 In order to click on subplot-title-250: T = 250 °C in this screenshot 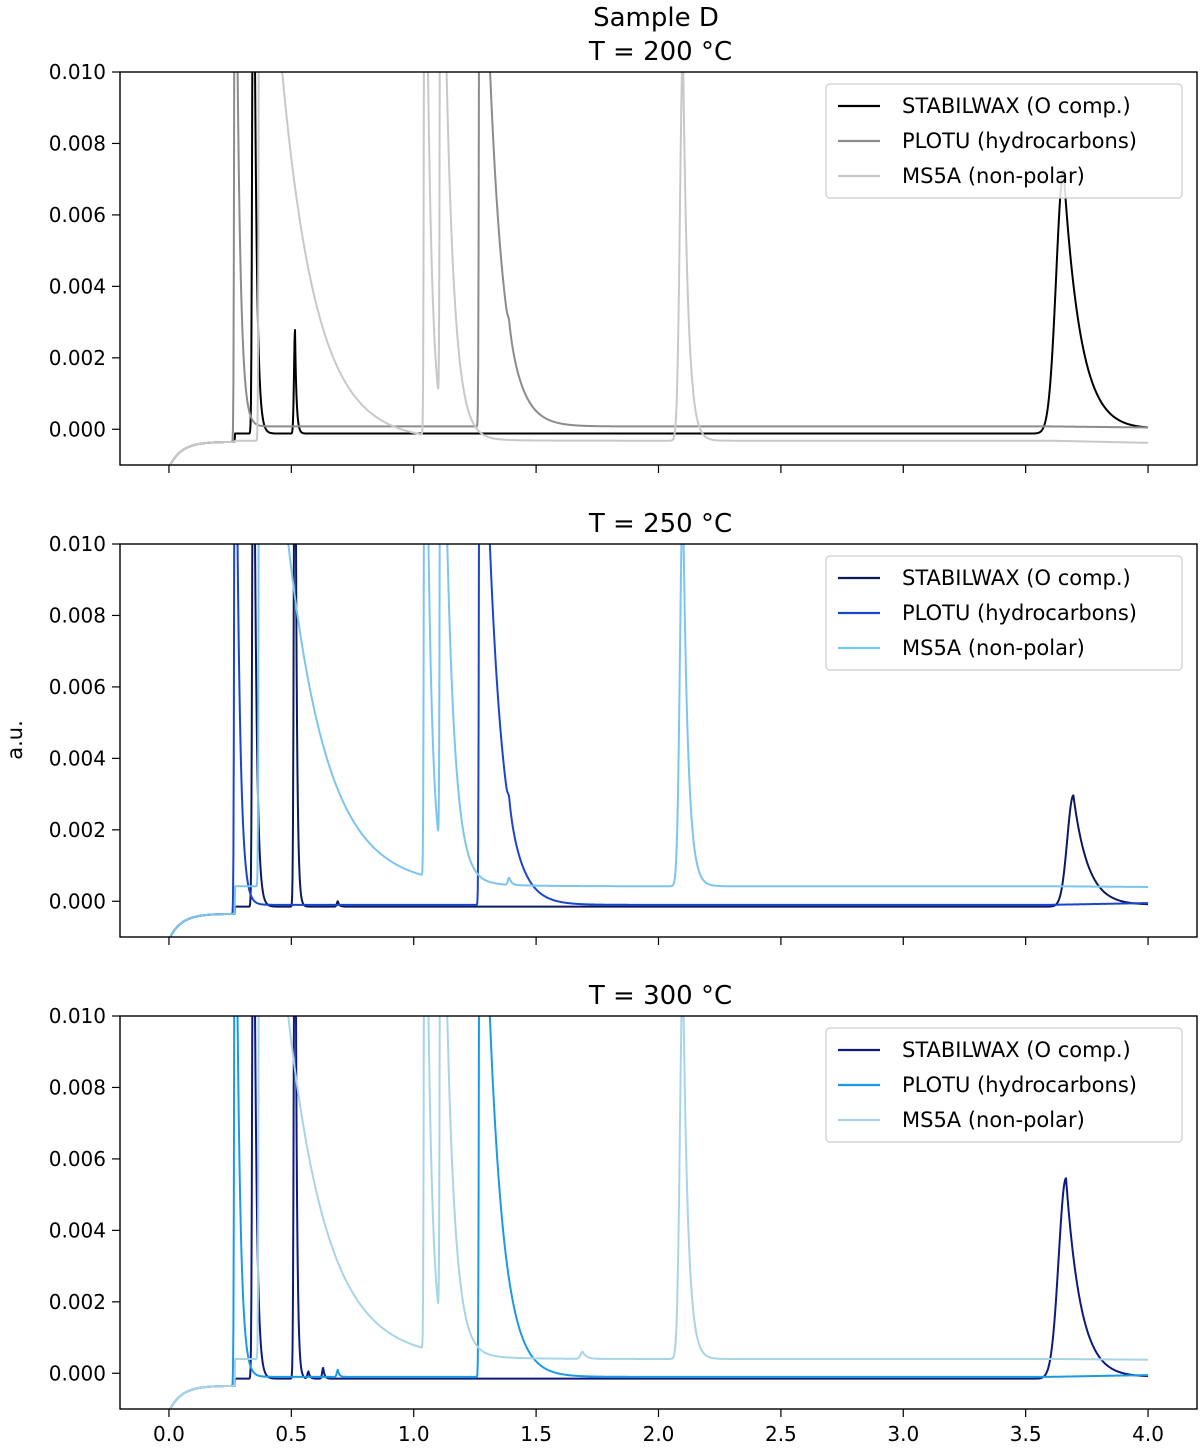, I will do `click(660, 524)`.